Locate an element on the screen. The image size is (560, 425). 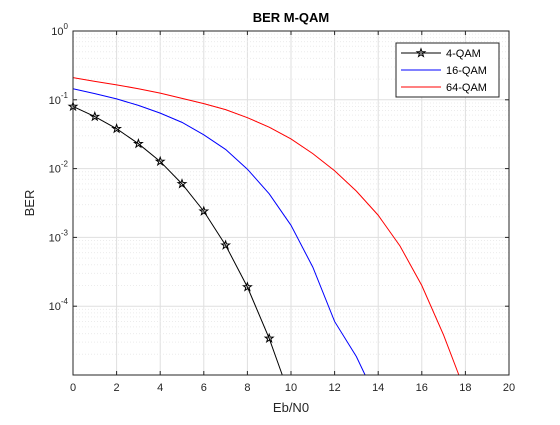
y-tick-label: 10⁻² is located at coordinates (59, 168).